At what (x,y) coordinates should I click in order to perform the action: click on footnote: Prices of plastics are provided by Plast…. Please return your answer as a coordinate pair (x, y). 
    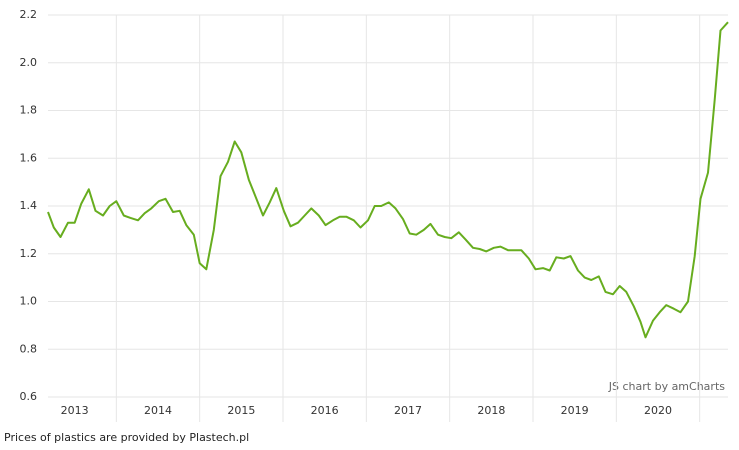
    Looking at the image, I should click on (126, 437).